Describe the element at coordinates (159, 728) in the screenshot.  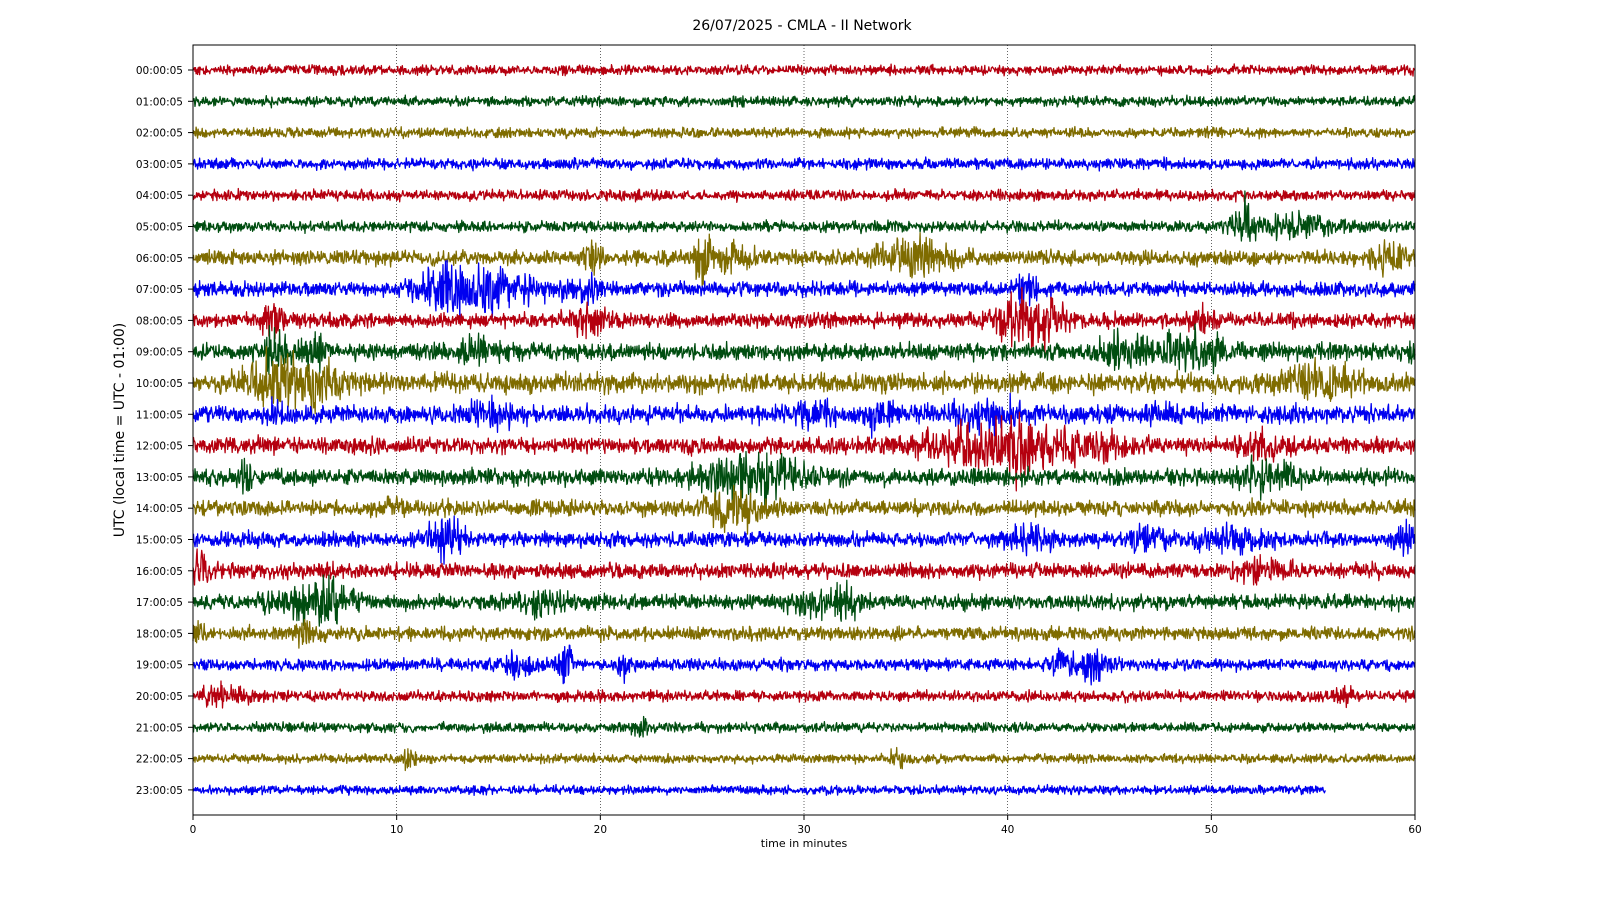
I see `y-tick-label: 21:00:05` at that location.